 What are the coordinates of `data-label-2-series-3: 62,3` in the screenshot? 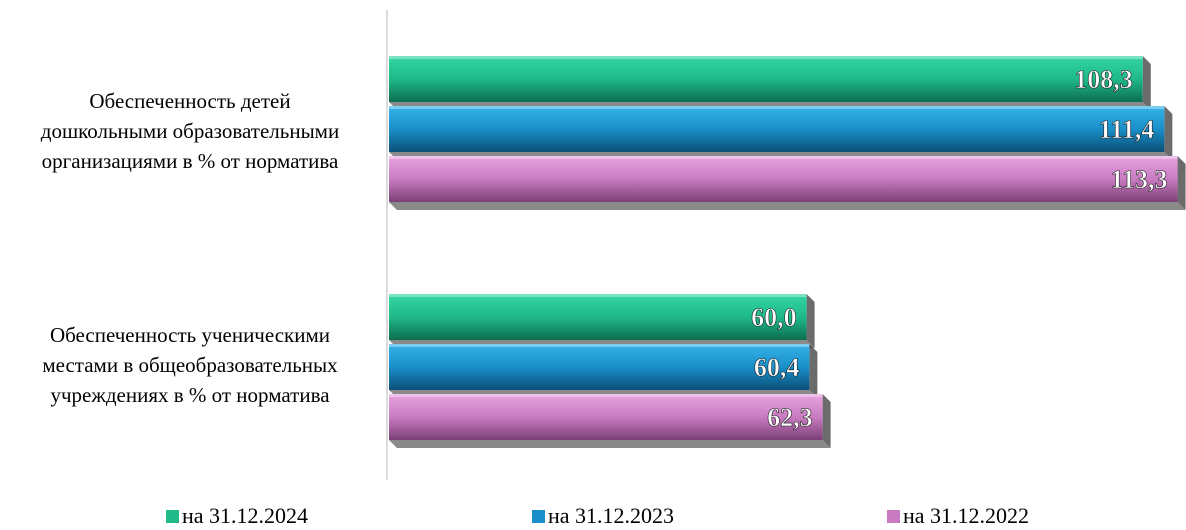 It's located at (790, 417).